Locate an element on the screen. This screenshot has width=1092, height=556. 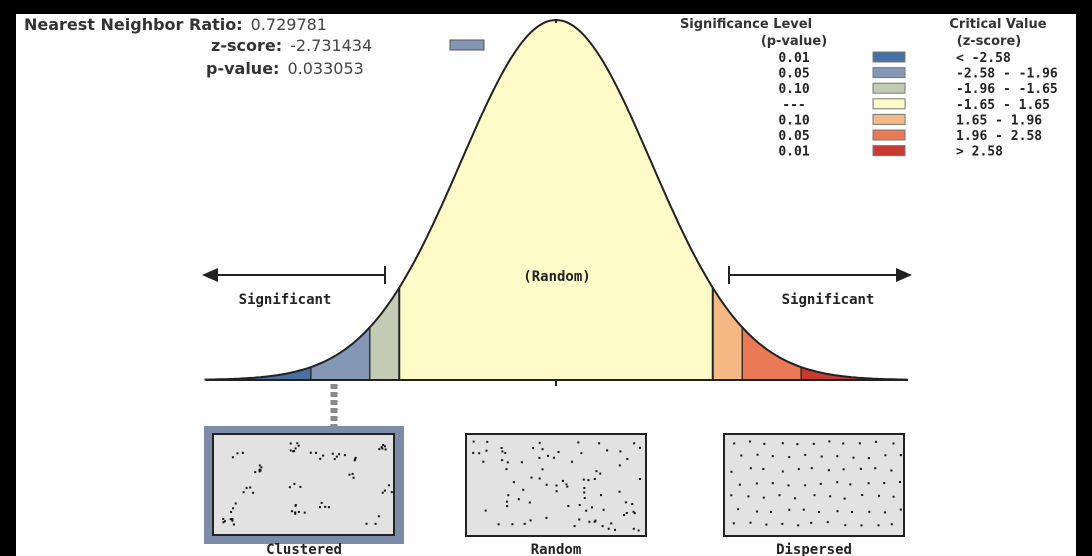
random-points is located at coordinates (556, 486).